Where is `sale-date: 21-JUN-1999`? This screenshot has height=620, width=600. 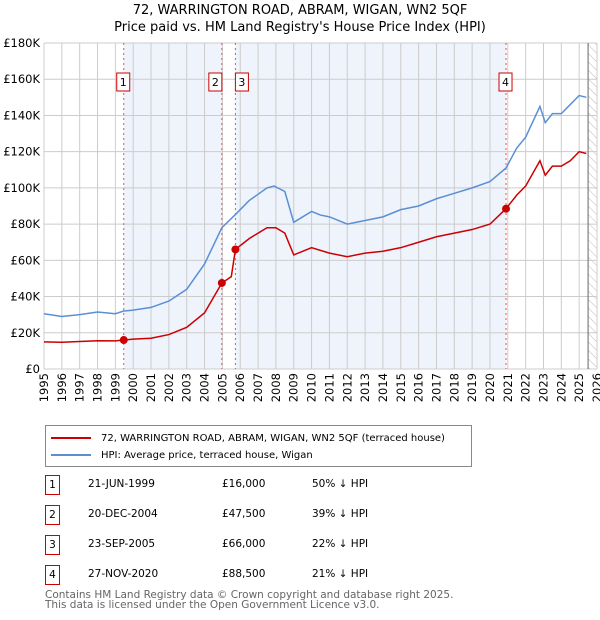
sale-date: 21-JUN-1999 is located at coordinates (121, 484).